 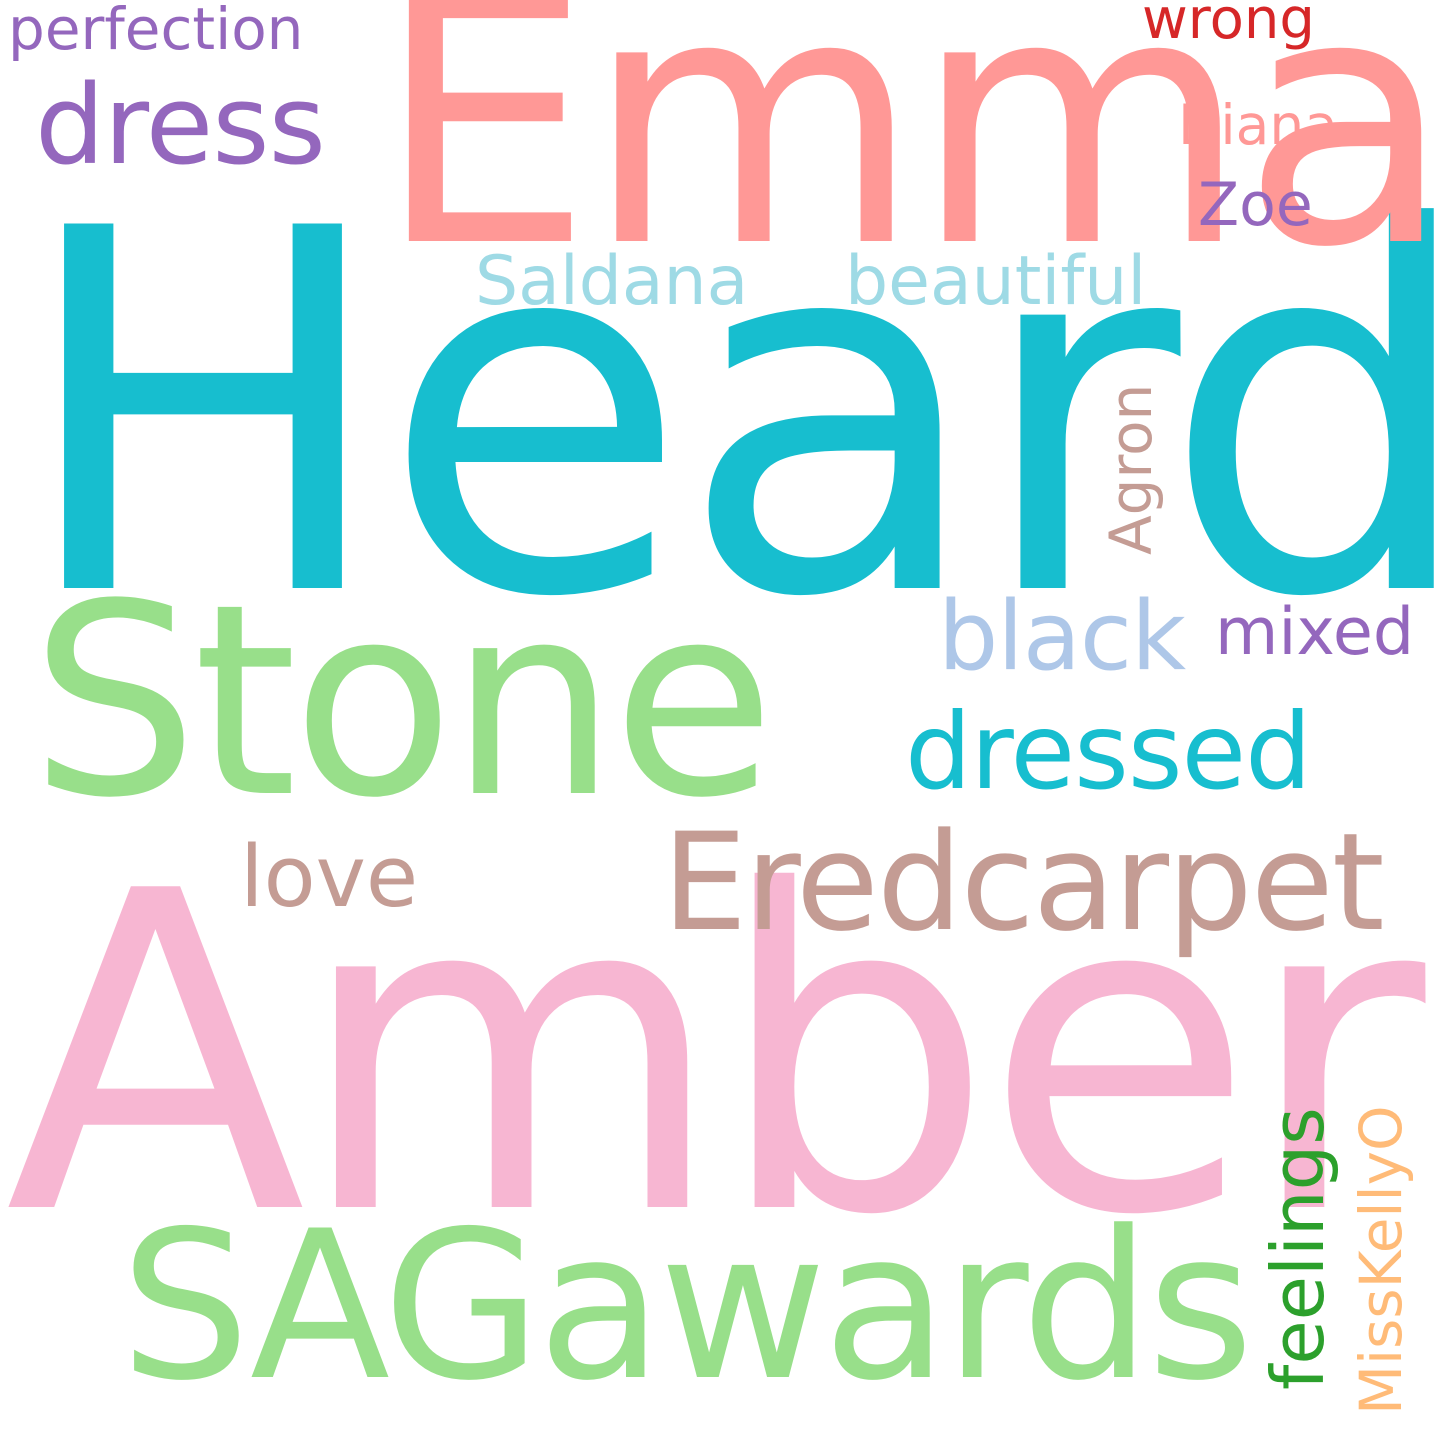 What do you see at coordinates (612, 281) in the screenshot?
I see `word-saldana: Saldana` at bounding box center [612, 281].